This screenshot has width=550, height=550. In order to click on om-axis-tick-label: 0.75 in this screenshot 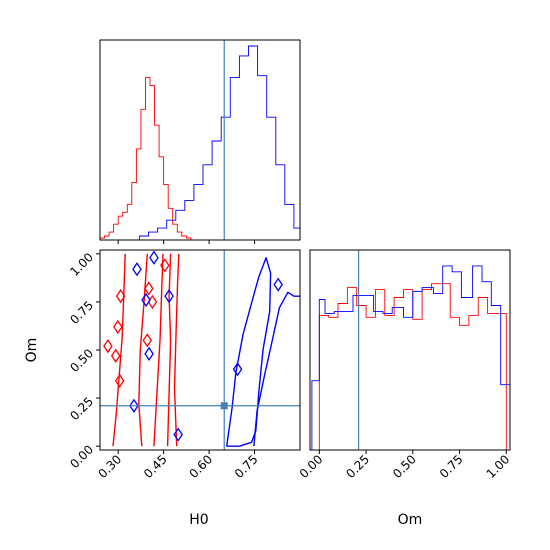, I will do `click(81, 312)`.